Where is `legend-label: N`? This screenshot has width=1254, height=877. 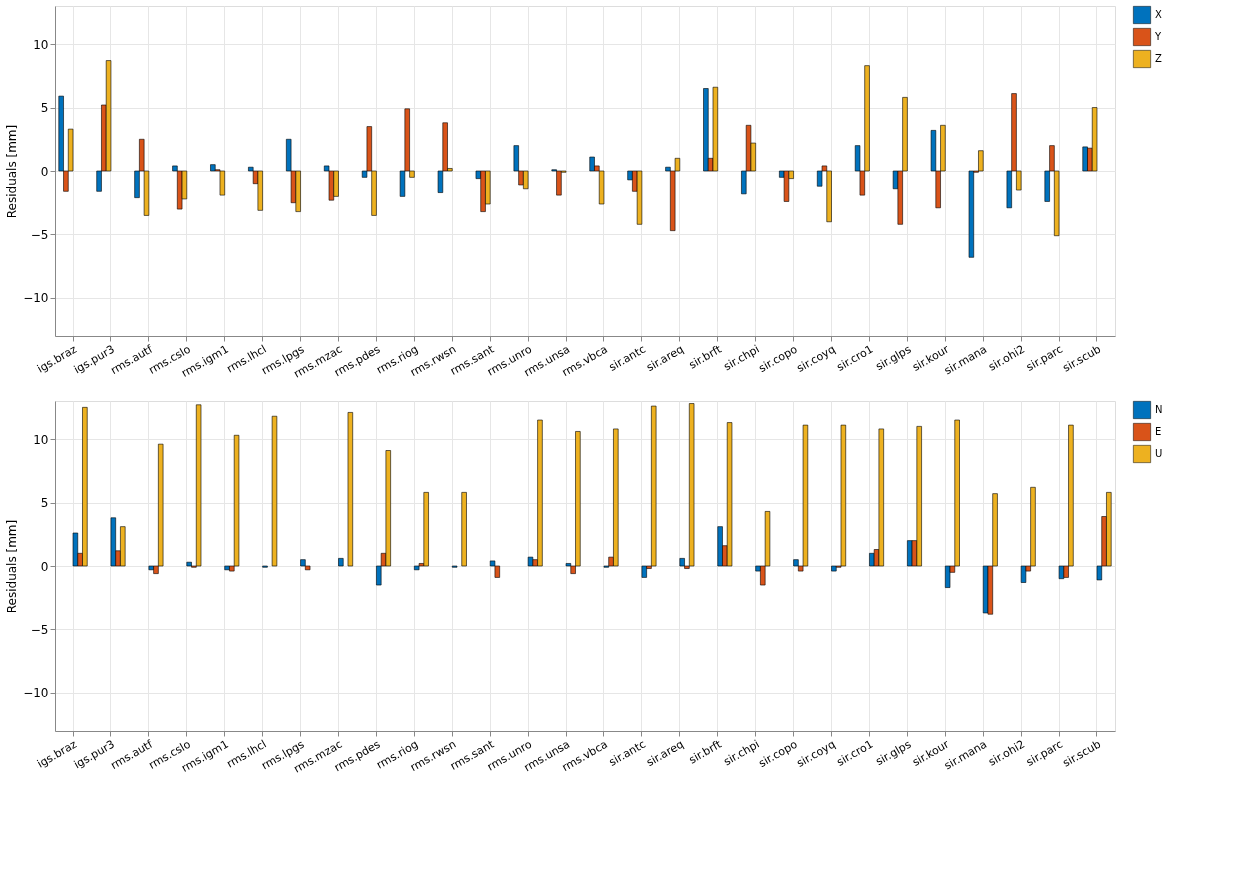 legend-label: N is located at coordinates (1159, 409).